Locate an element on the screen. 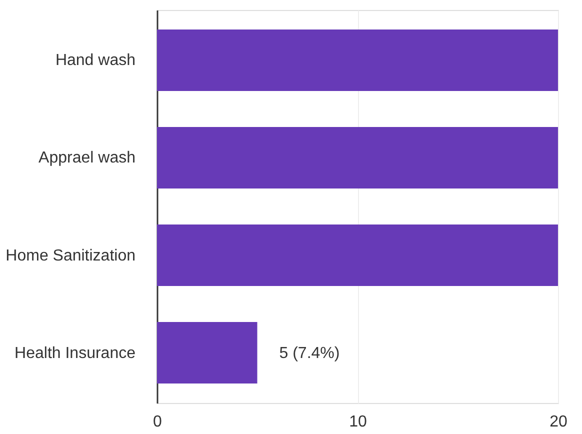 The image size is (582, 434). y-tick-label: Apprael wash is located at coordinates (87, 158).